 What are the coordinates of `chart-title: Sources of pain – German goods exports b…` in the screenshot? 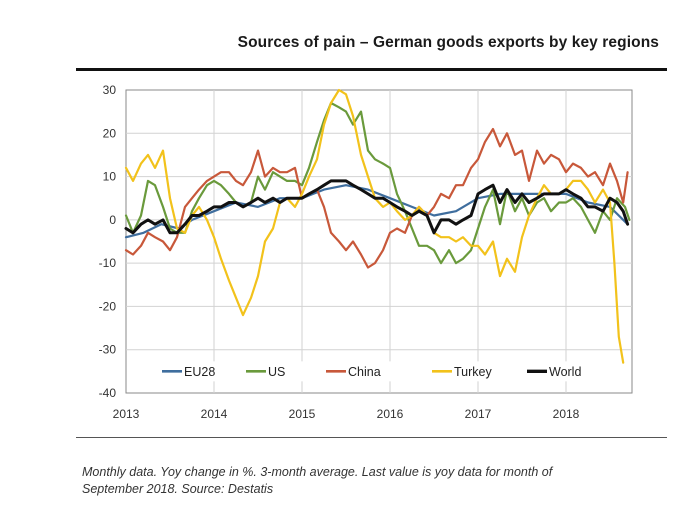 It's located at (448, 42).